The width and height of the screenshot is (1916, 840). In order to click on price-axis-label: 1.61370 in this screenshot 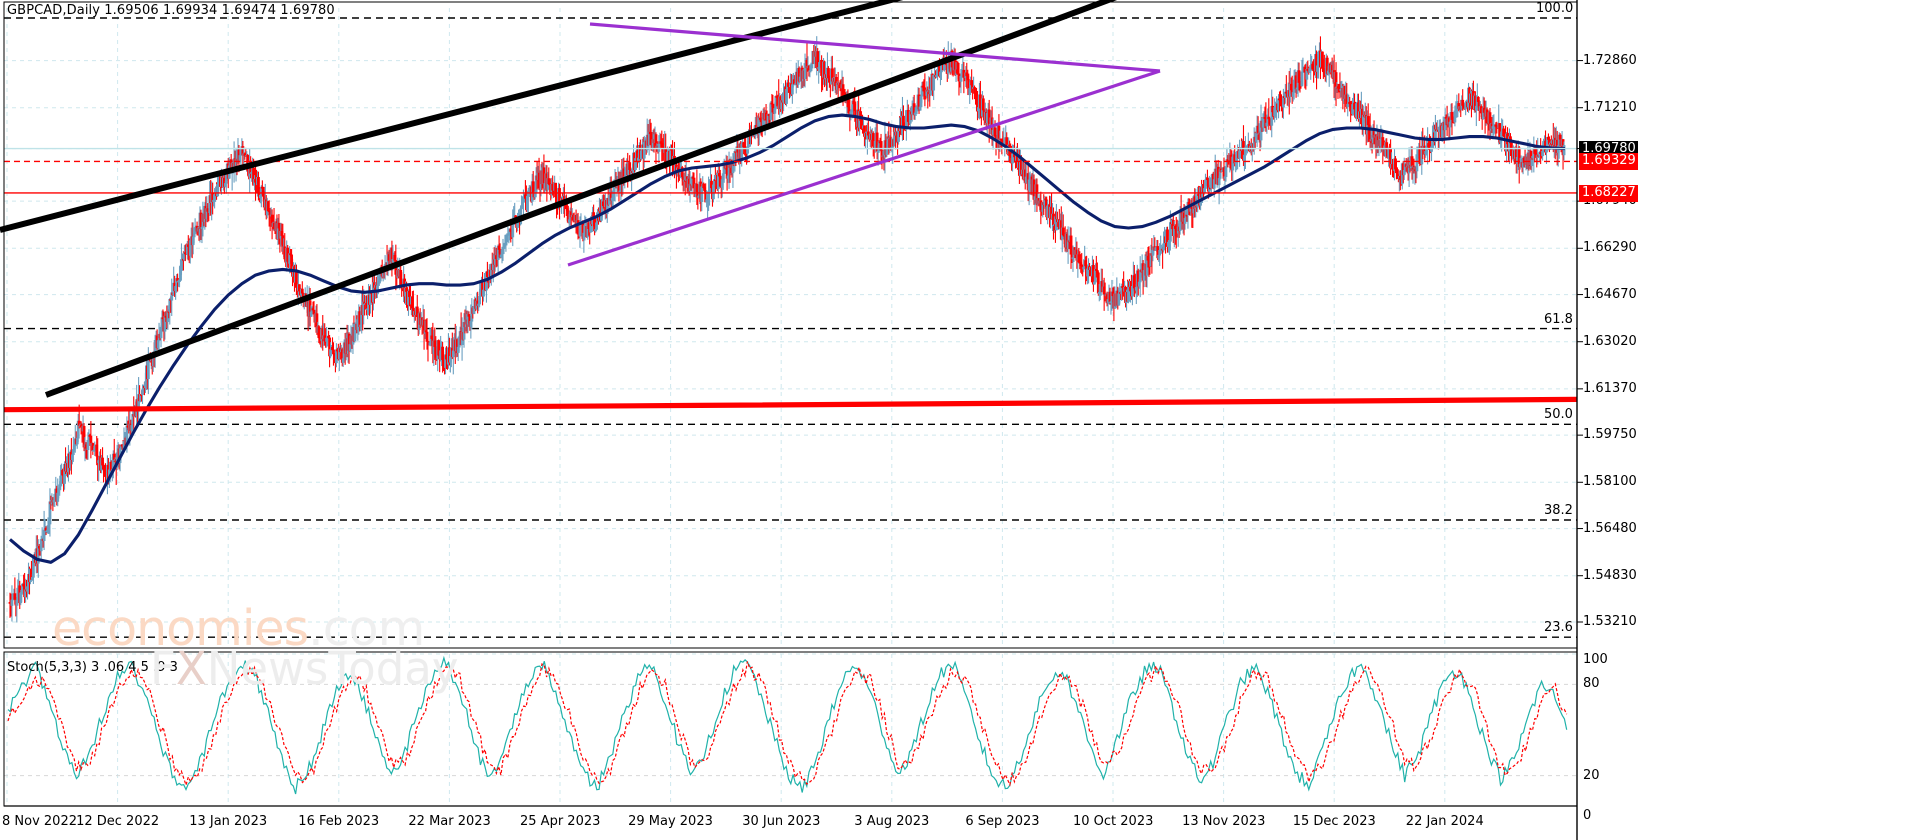, I will do `click(1610, 388)`.